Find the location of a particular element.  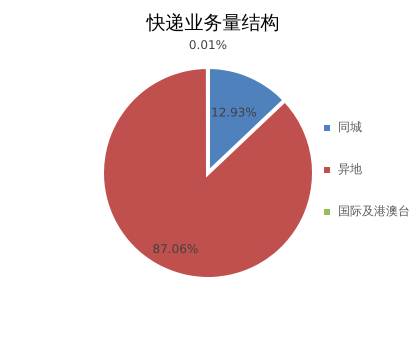

chart-title: 快递业务量结构 is located at coordinates (212, 23).